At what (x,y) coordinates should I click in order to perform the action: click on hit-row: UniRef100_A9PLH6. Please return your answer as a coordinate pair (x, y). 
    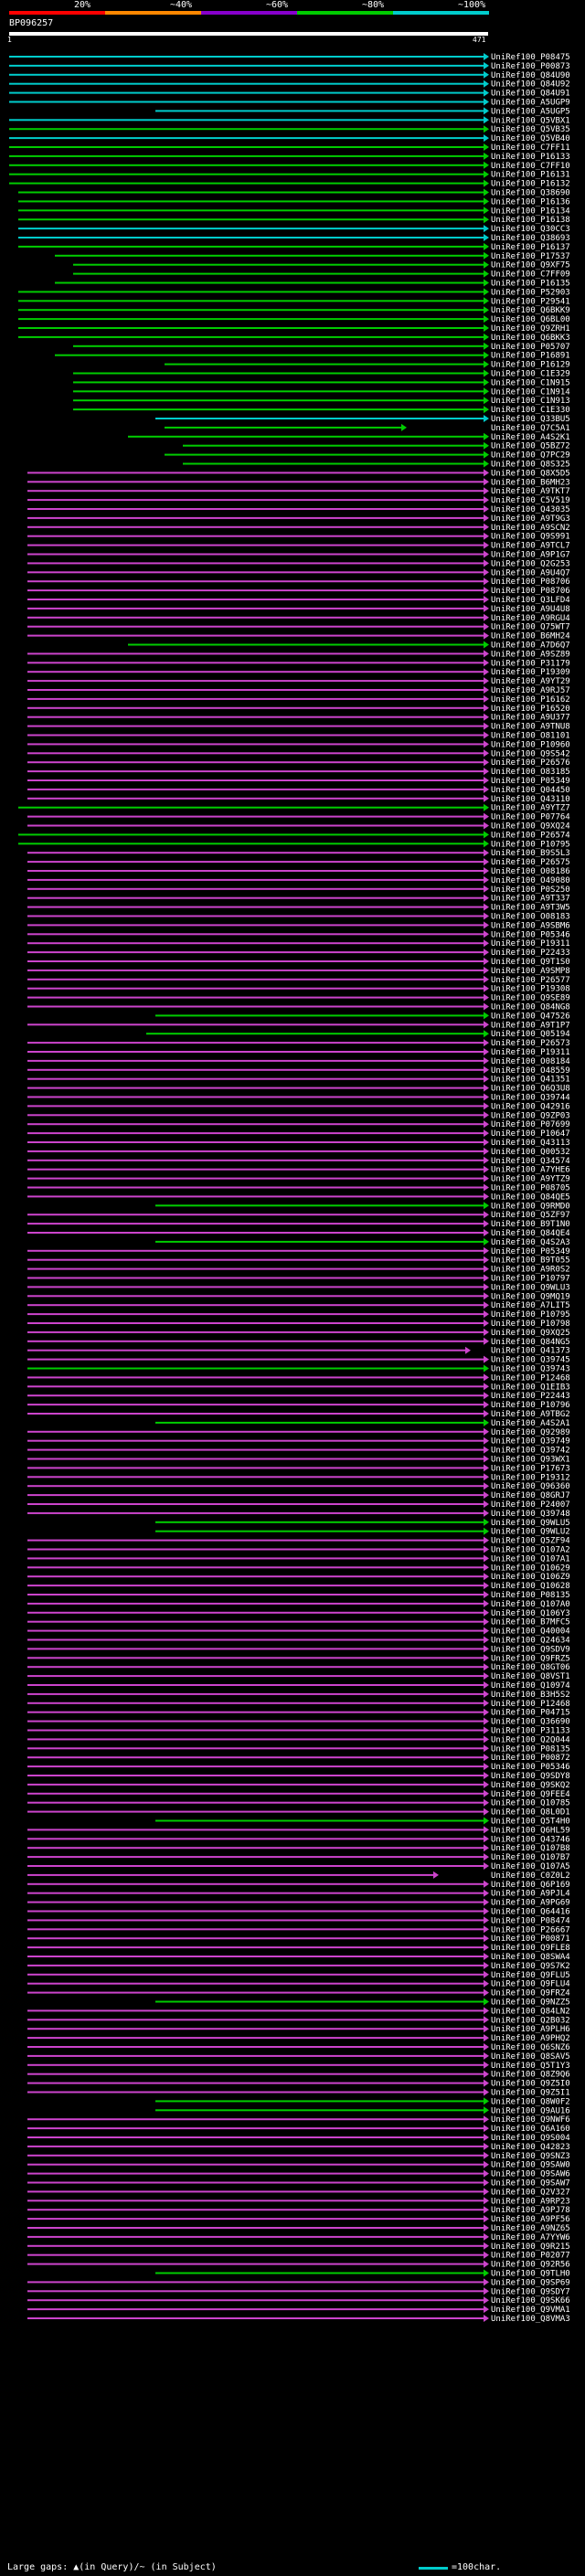
    Looking at the image, I should click on (299, 2029).